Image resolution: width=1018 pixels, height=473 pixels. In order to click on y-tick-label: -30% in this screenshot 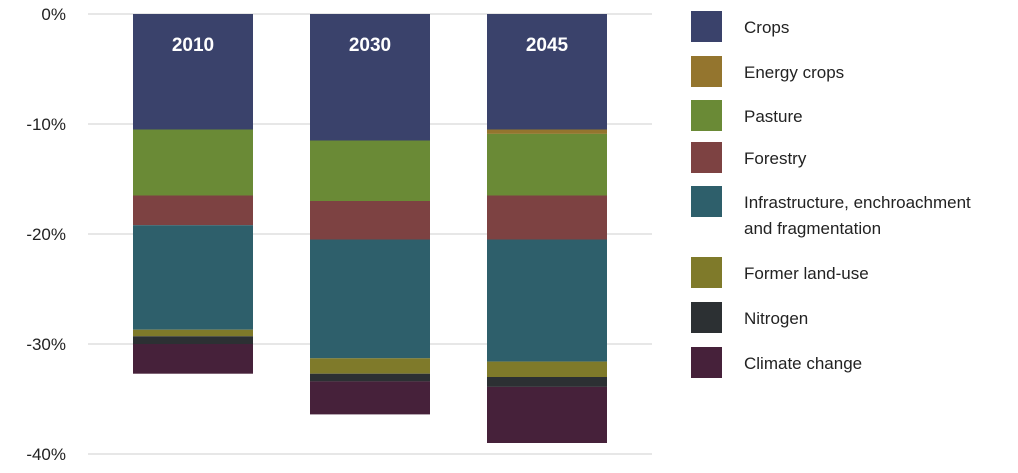, I will do `click(46, 344)`.